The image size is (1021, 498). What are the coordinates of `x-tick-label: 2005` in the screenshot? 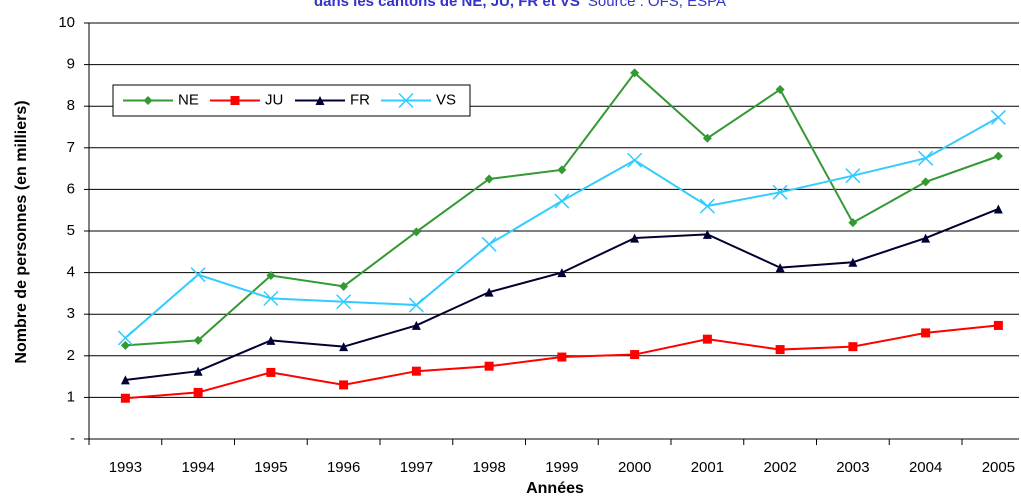 It's located at (998, 467).